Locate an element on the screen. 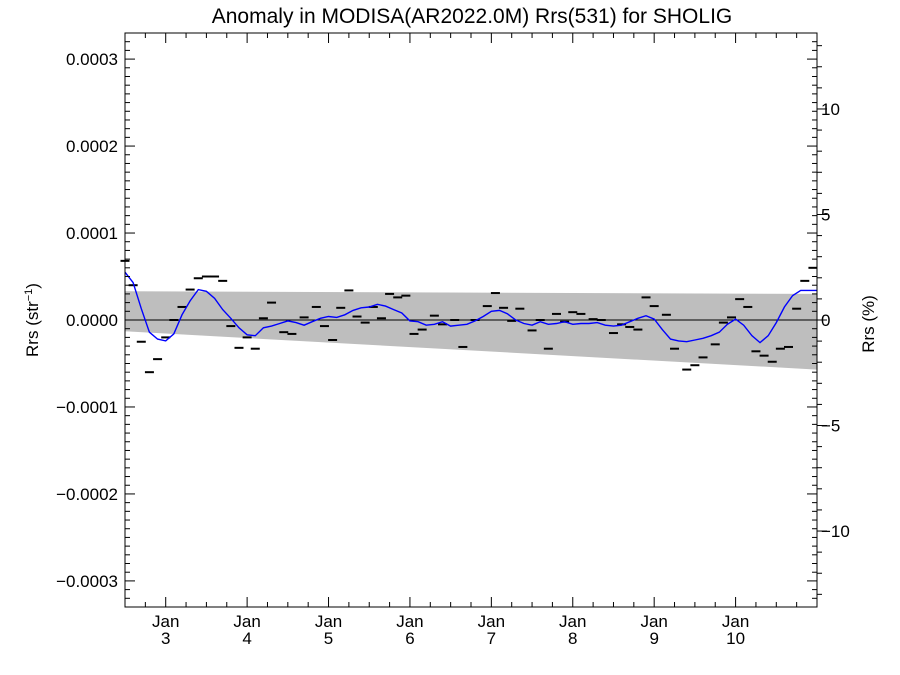  right-y-axis: 10 5 0 −5 −10 is located at coordinates (833, 320).